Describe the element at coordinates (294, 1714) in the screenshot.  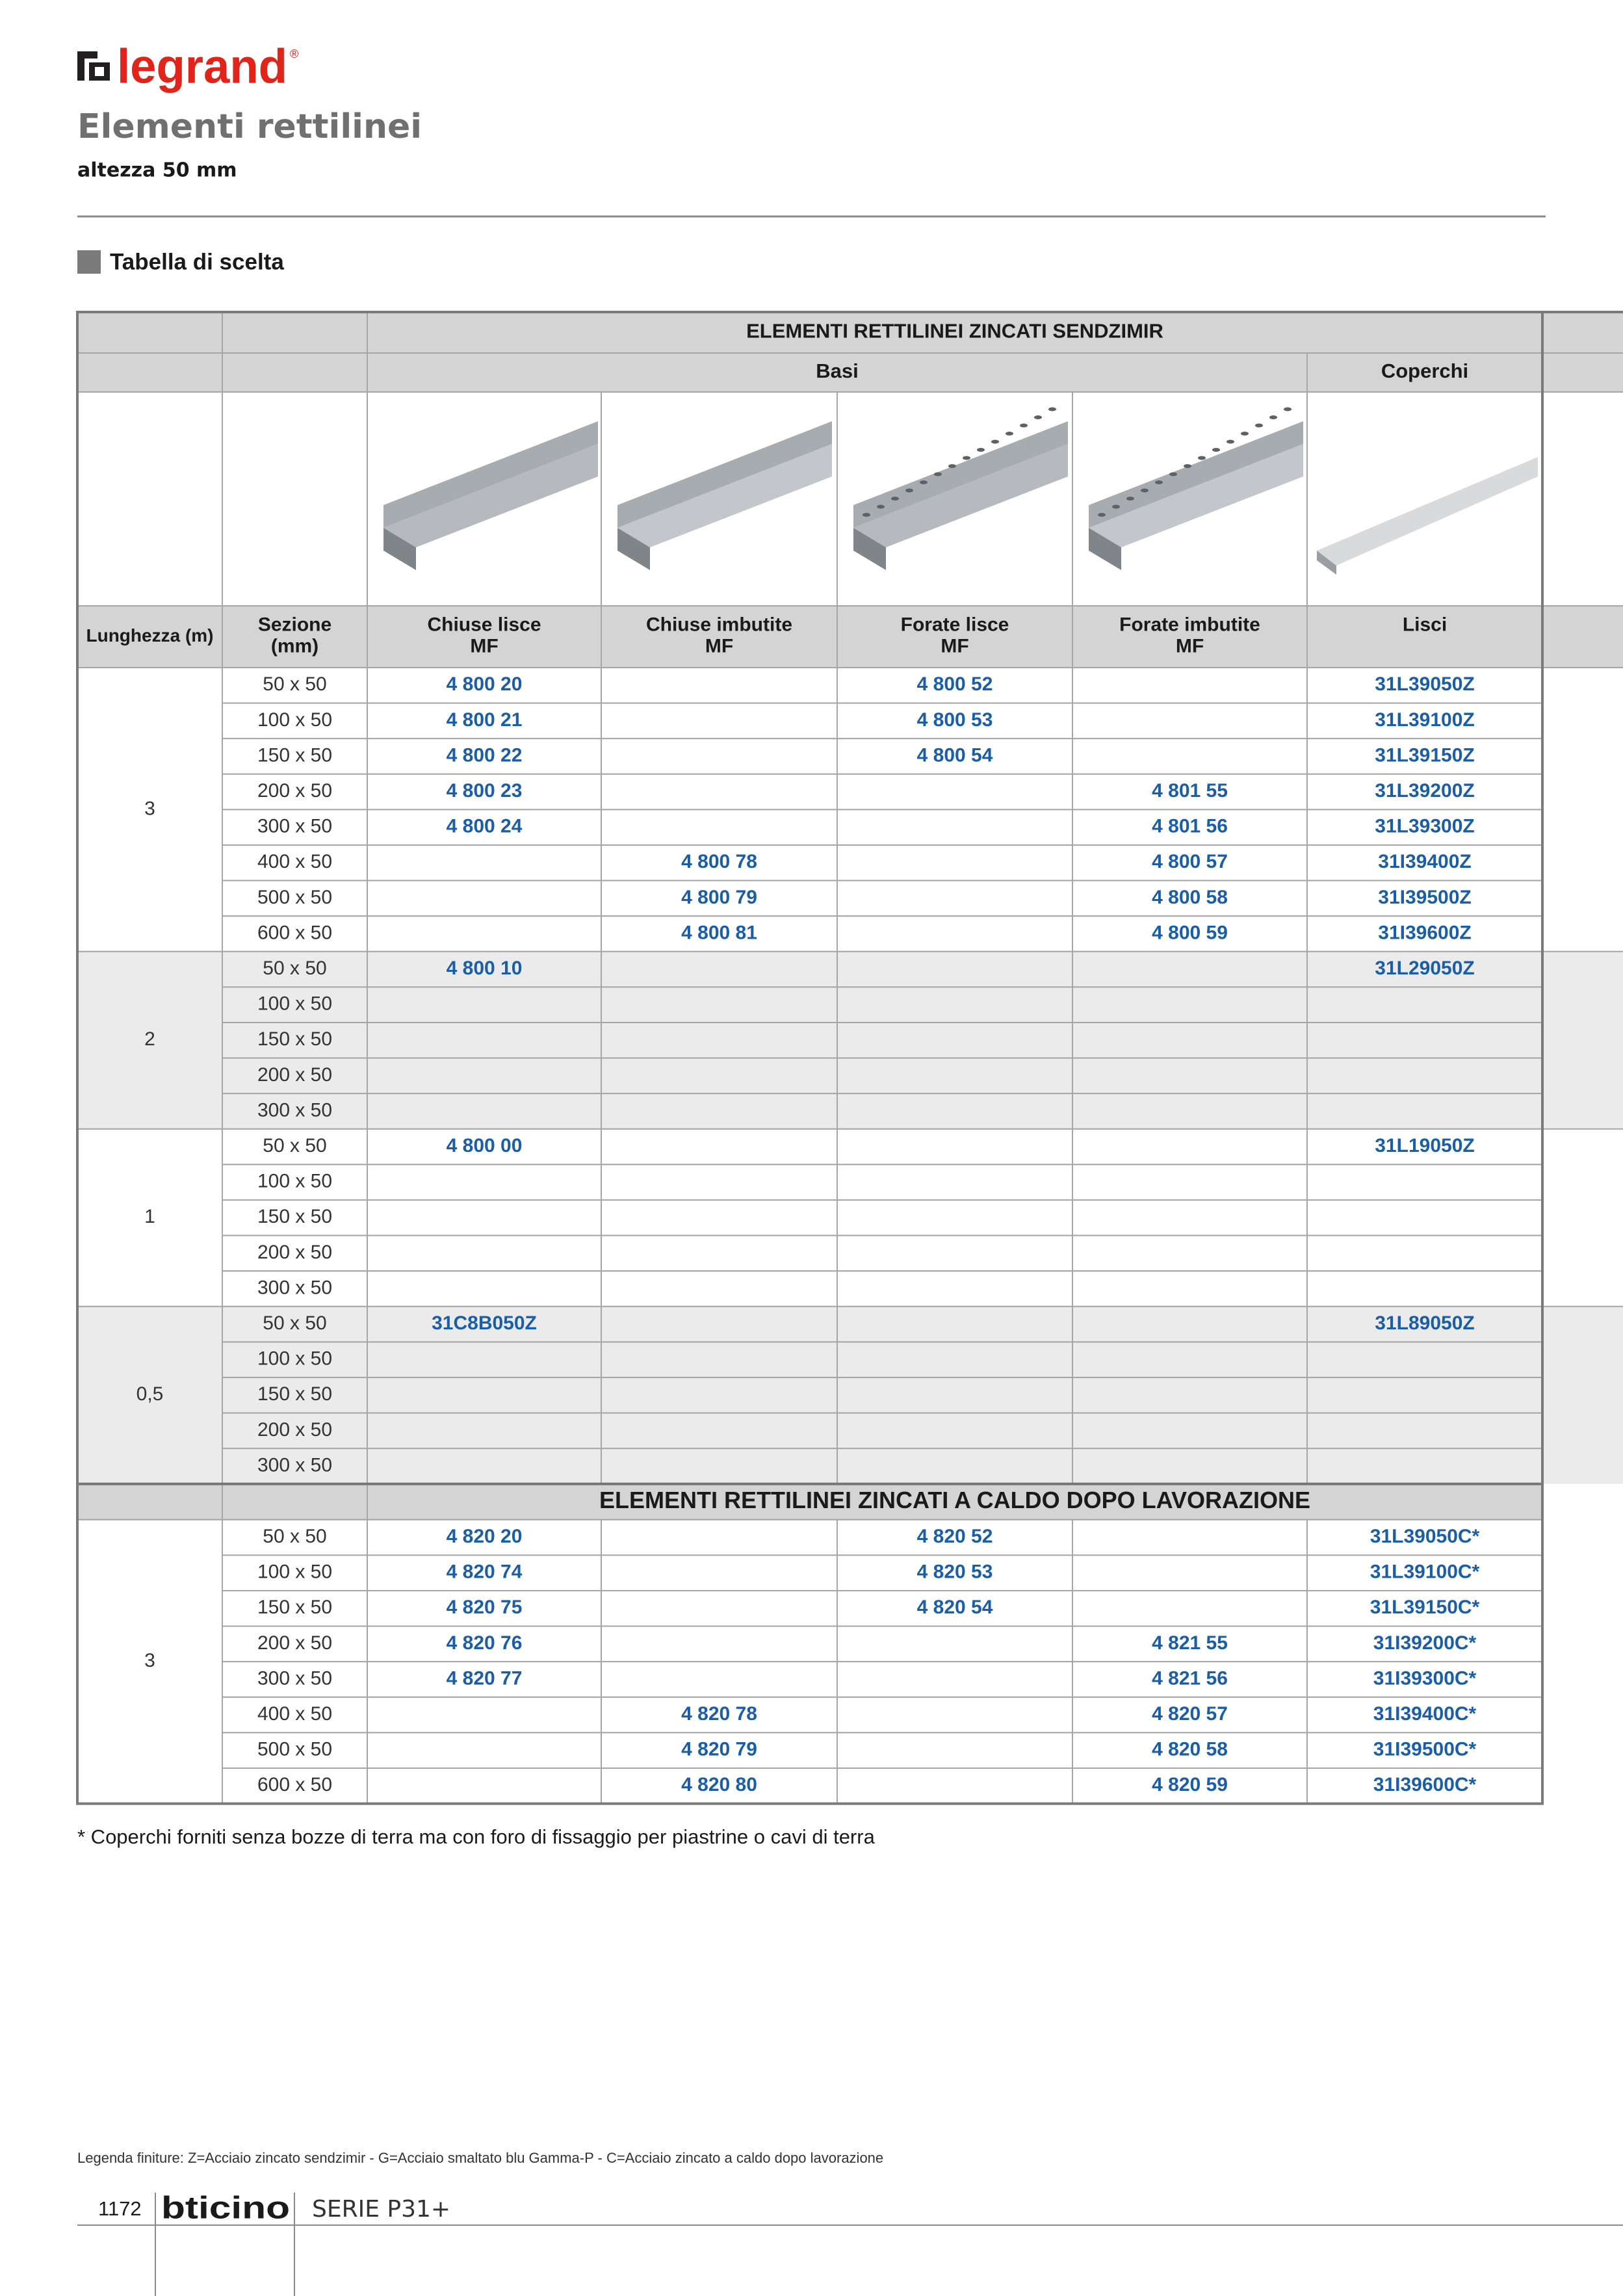
I see `section-size: 400 x 50` at that location.